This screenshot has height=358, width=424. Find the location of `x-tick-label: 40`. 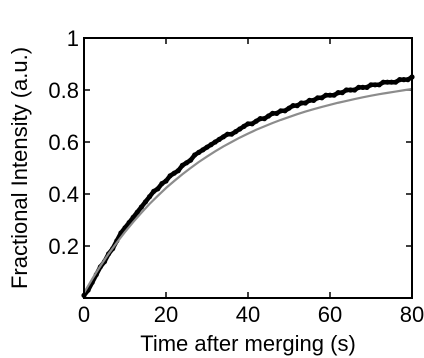

x-tick-label: 40 is located at coordinates (248, 314).